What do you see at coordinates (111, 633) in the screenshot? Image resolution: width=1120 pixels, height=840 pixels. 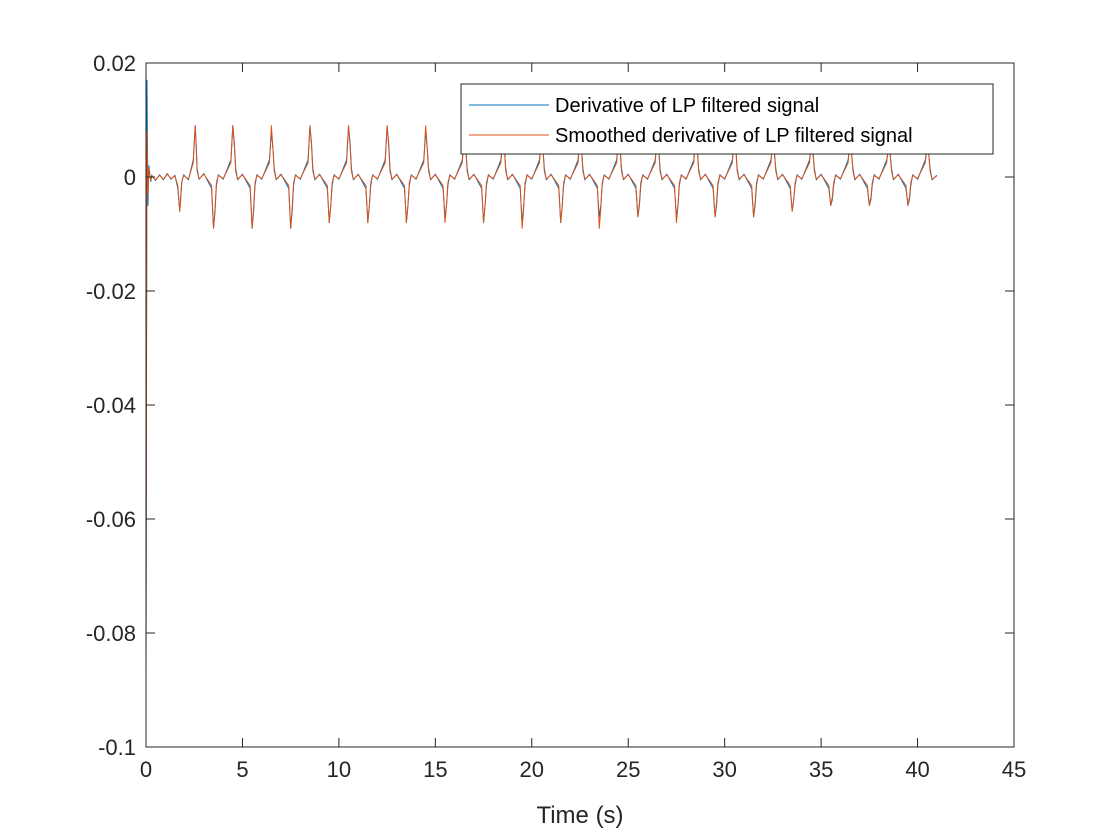 I see `y-tick-label: -0.08` at bounding box center [111, 633].